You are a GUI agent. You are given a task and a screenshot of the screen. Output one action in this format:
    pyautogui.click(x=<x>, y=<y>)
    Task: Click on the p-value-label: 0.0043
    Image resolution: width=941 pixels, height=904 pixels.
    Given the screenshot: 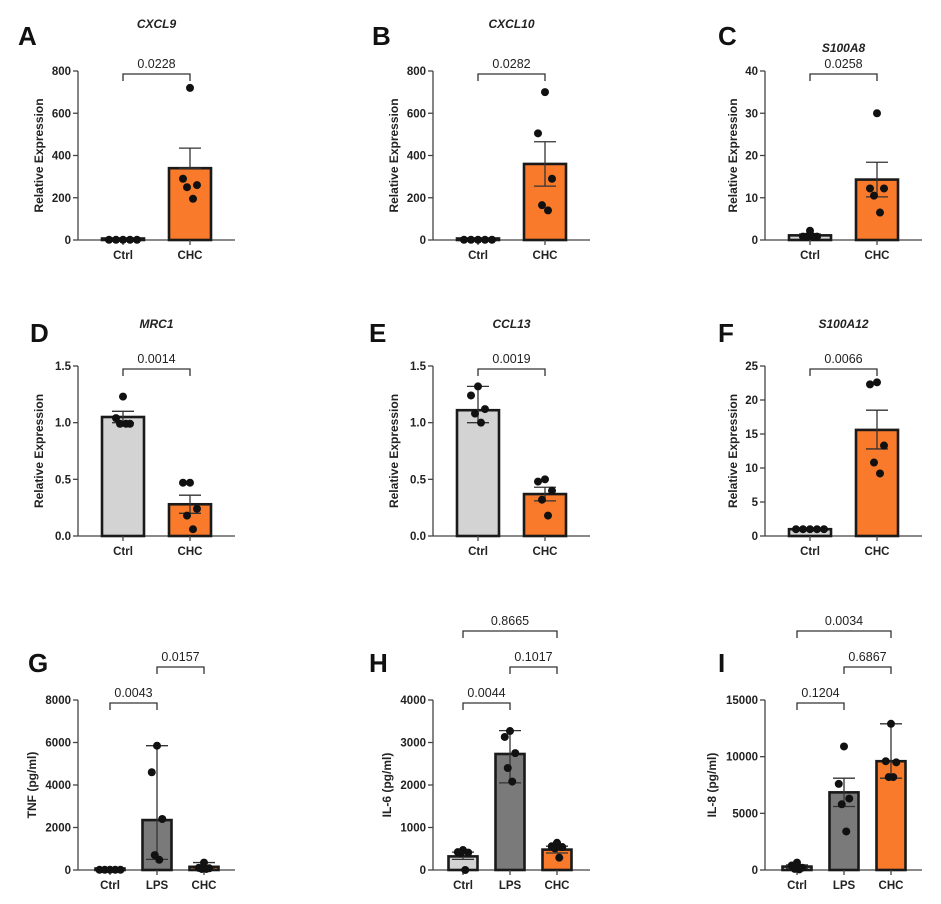 What is the action you would take?
    pyautogui.click(x=133, y=693)
    